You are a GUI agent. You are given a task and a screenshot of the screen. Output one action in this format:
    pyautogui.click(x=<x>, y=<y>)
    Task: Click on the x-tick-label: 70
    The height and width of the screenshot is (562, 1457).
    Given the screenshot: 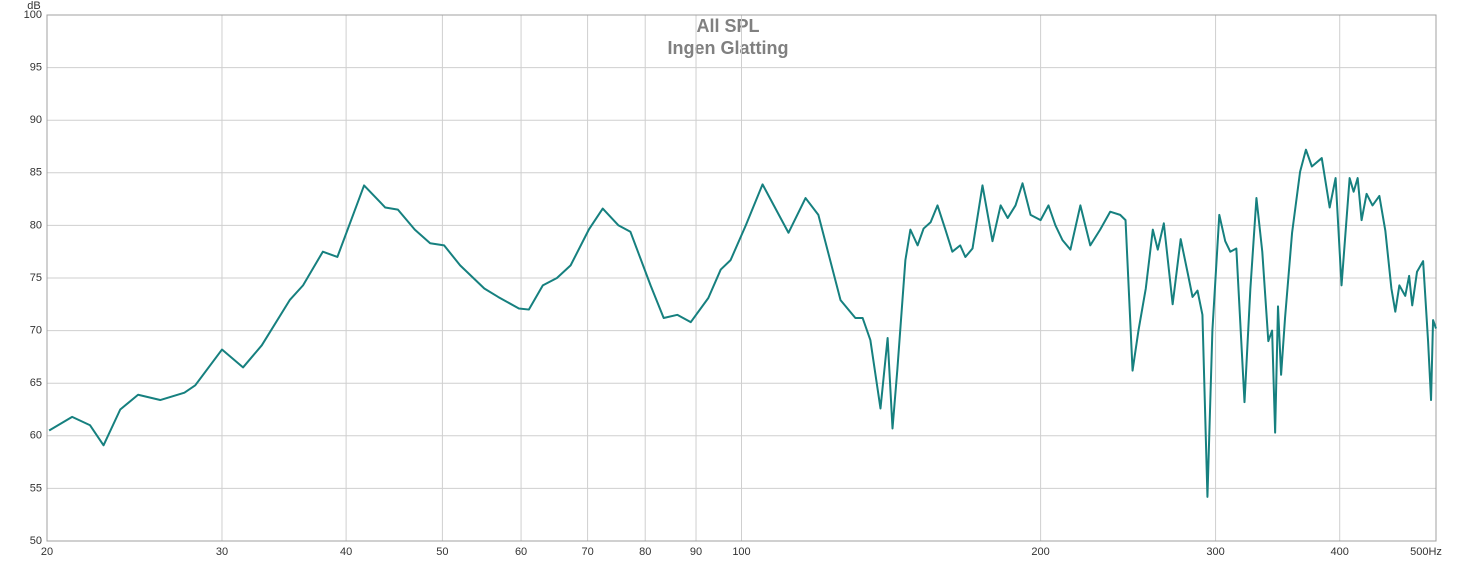 What is the action you would take?
    pyautogui.click(x=587, y=552)
    